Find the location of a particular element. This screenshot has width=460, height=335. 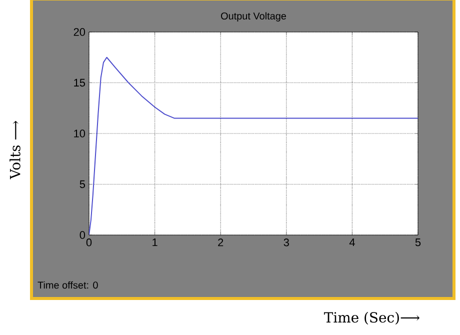

chart-title: Output Voltage is located at coordinates (253, 17).